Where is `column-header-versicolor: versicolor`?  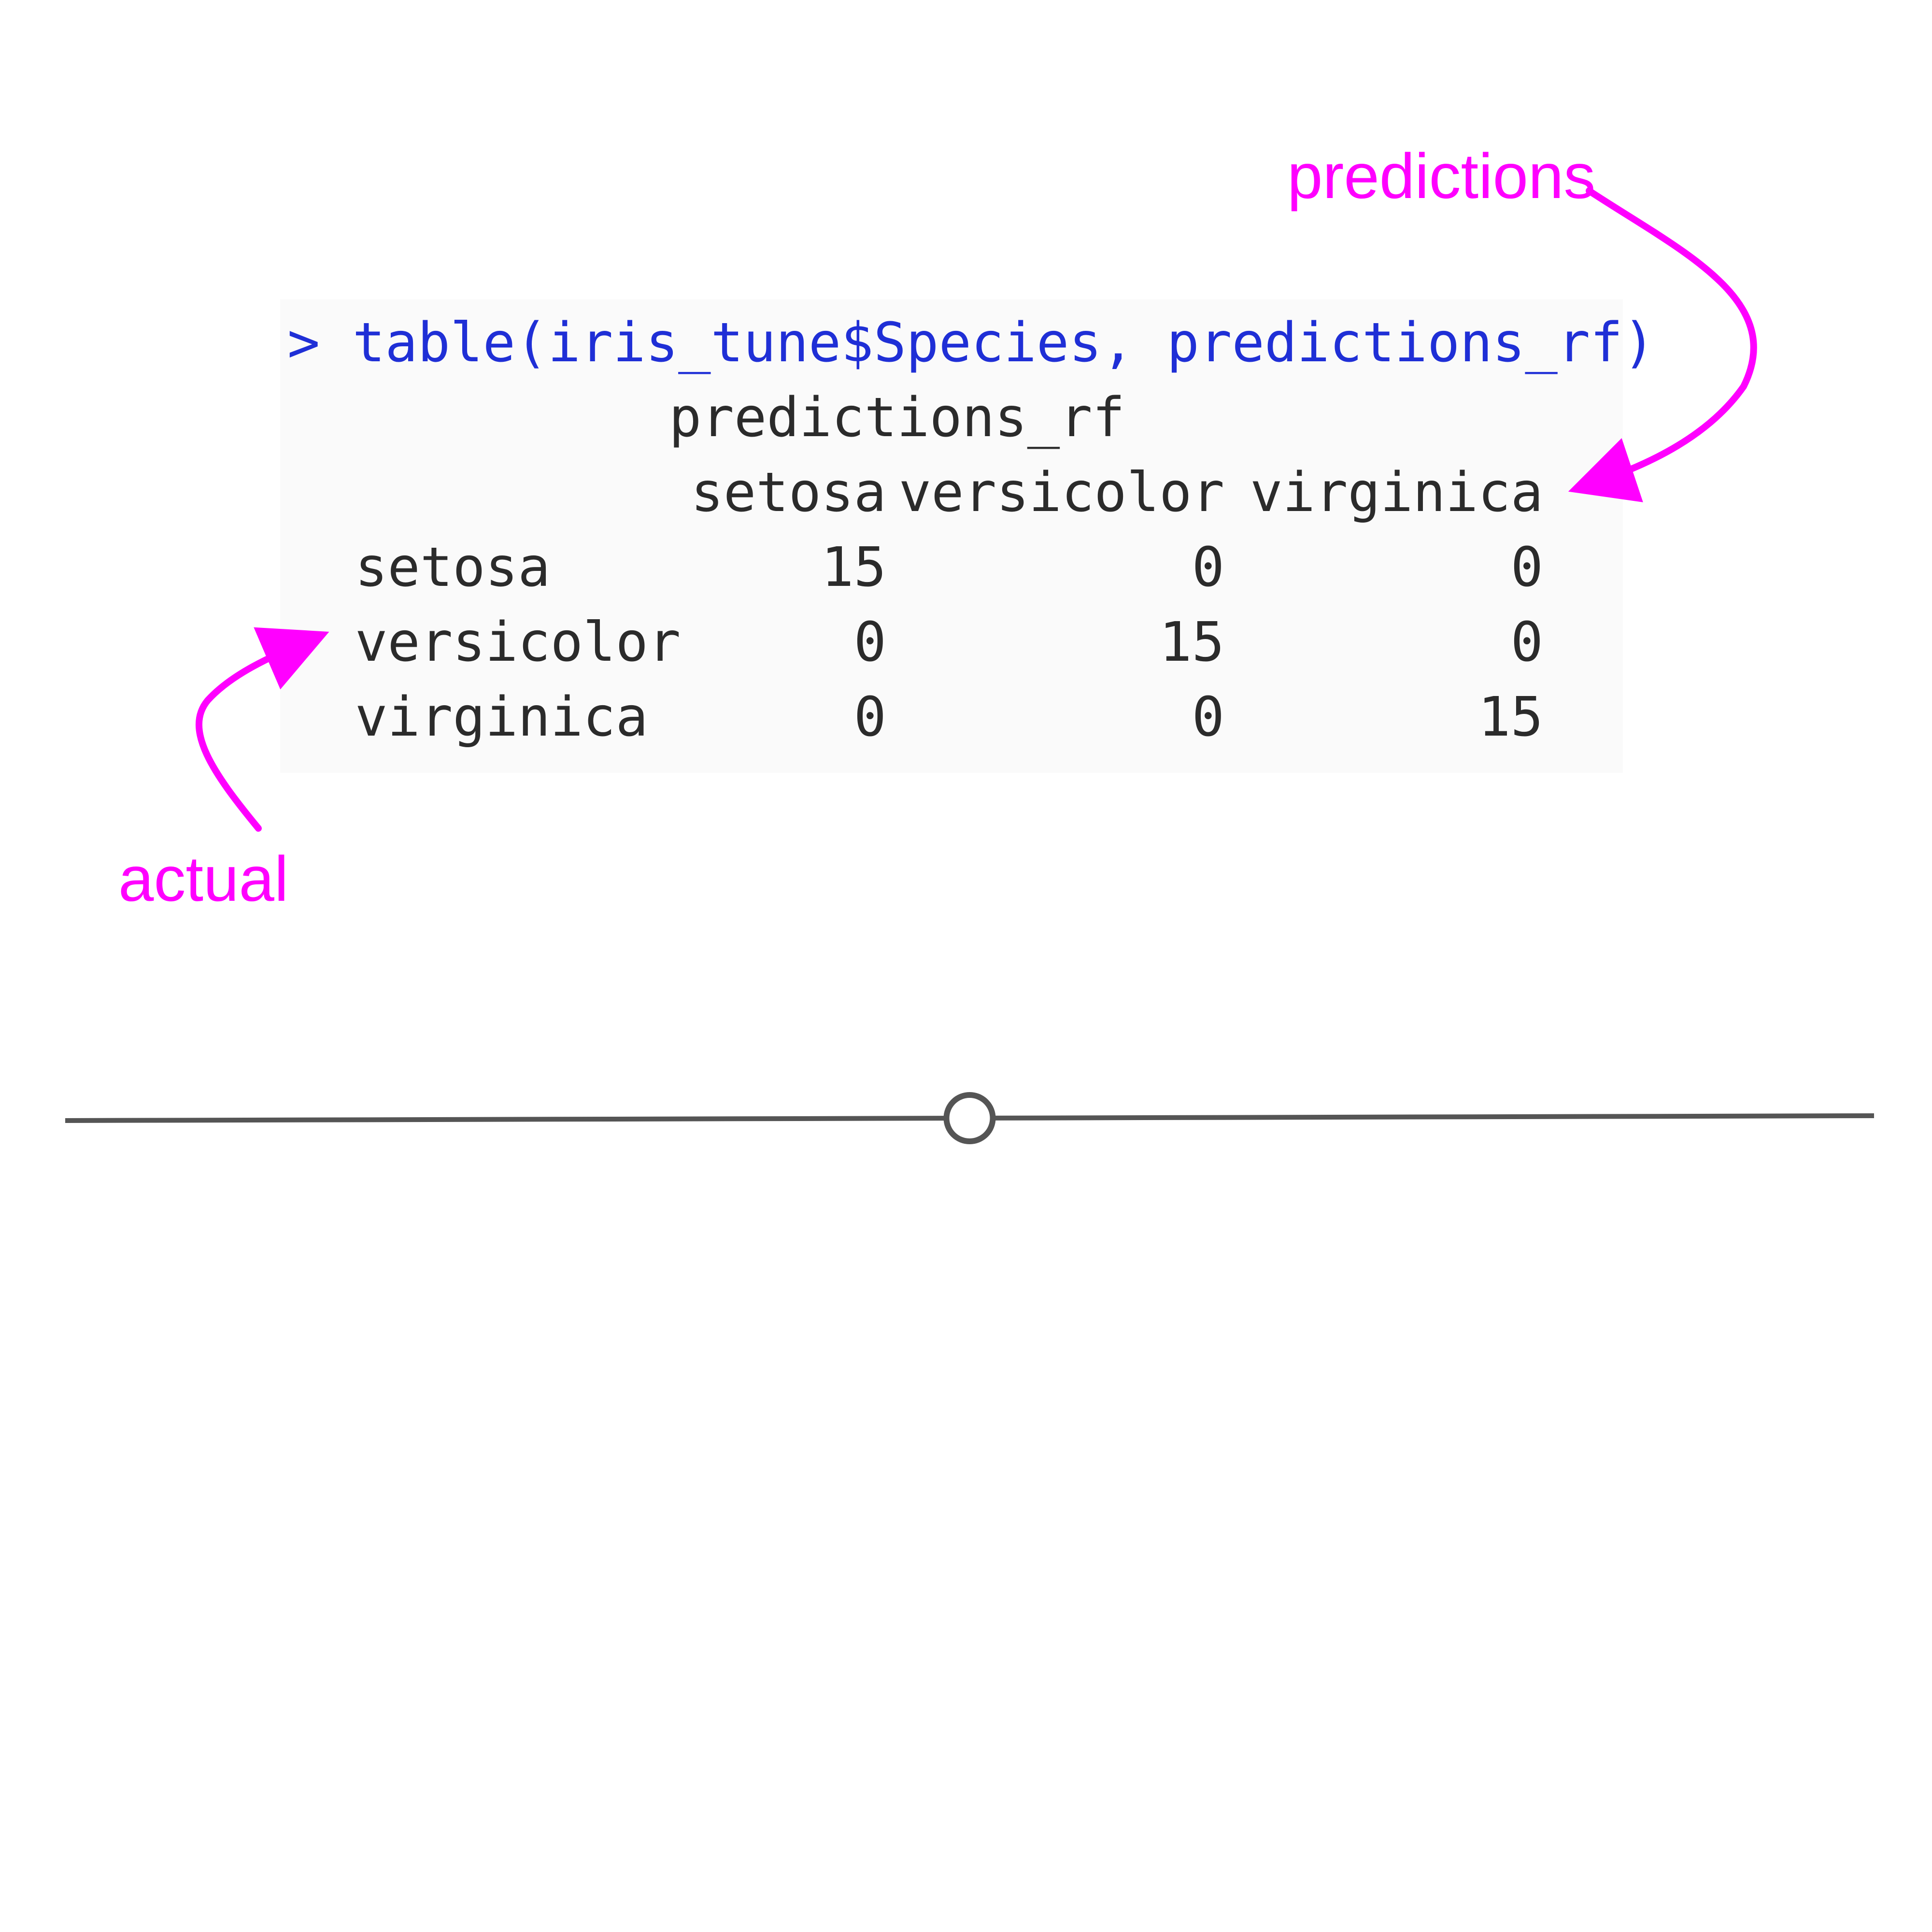
column-header-versicolor: versicolor is located at coordinates (1061, 492).